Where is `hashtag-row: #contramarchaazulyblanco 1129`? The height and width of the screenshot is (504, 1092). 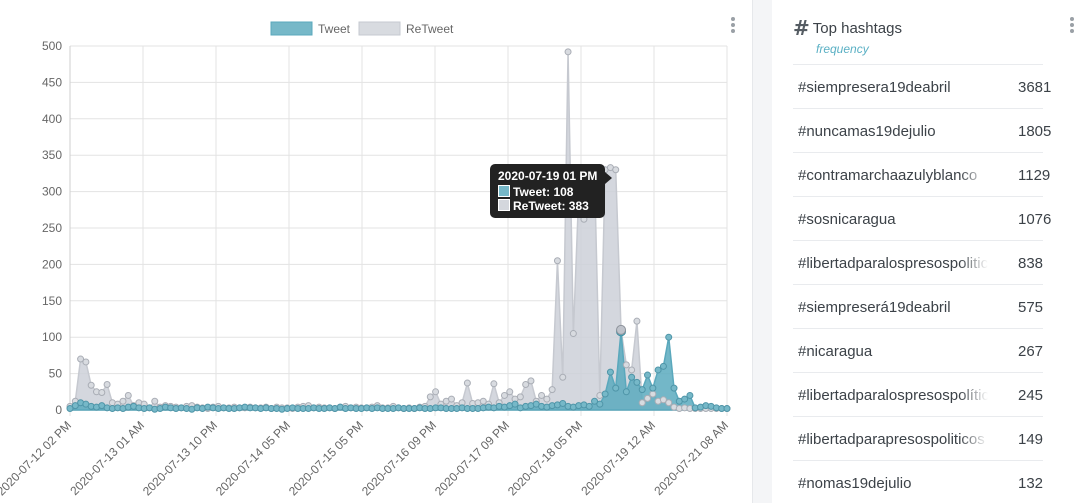 hashtag-row: #contramarchaazulyblanco 1129 is located at coordinates (921, 174).